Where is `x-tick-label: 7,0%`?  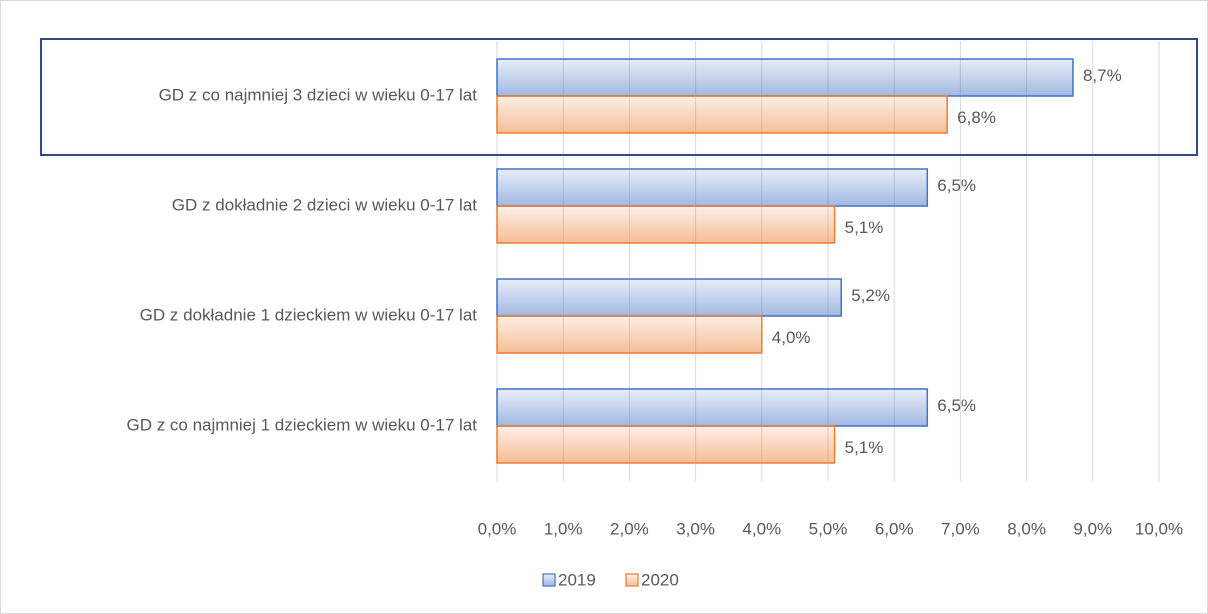
x-tick-label: 7,0% is located at coordinates (960, 528).